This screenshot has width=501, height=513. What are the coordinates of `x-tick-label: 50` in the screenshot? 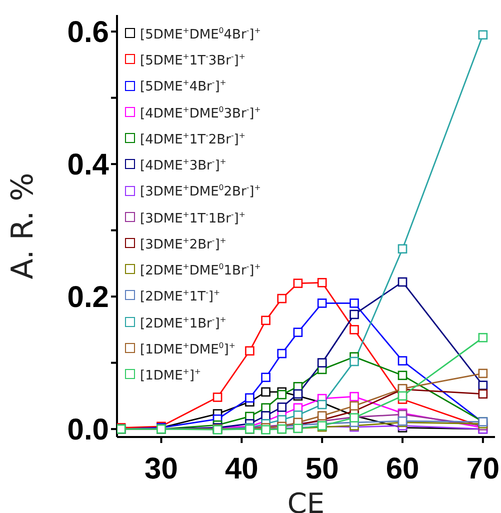 It's located at (322, 469).